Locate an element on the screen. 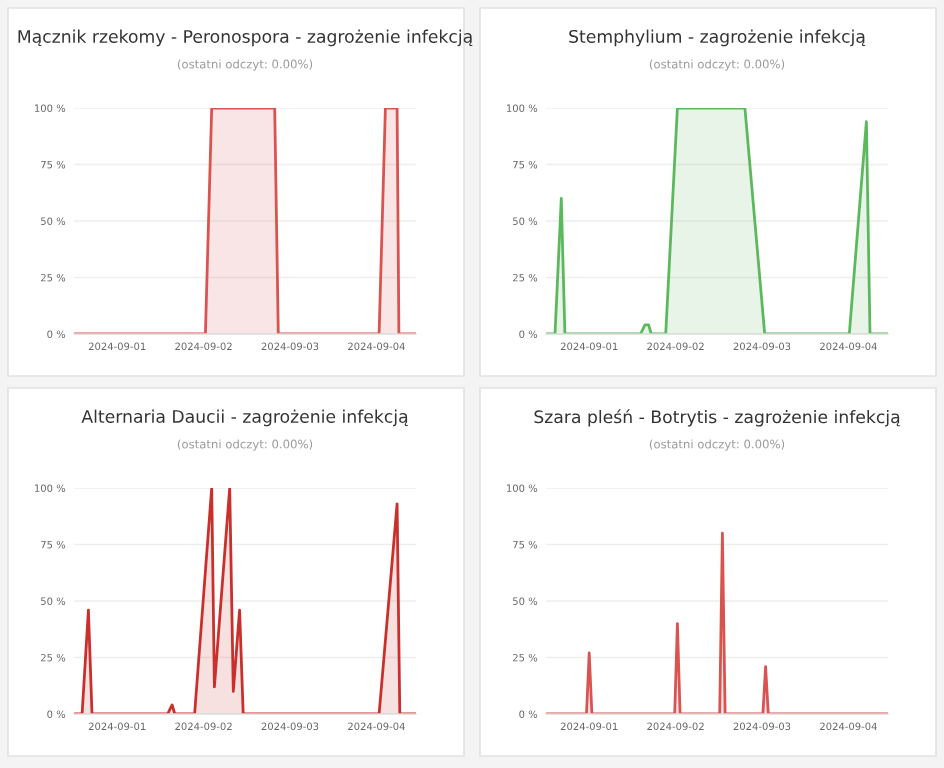 The width and height of the screenshot is (944, 768). chart-title: Mącznik rzekomy - Peronospora - zagrożenie infekcją is located at coordinates (245, 38).